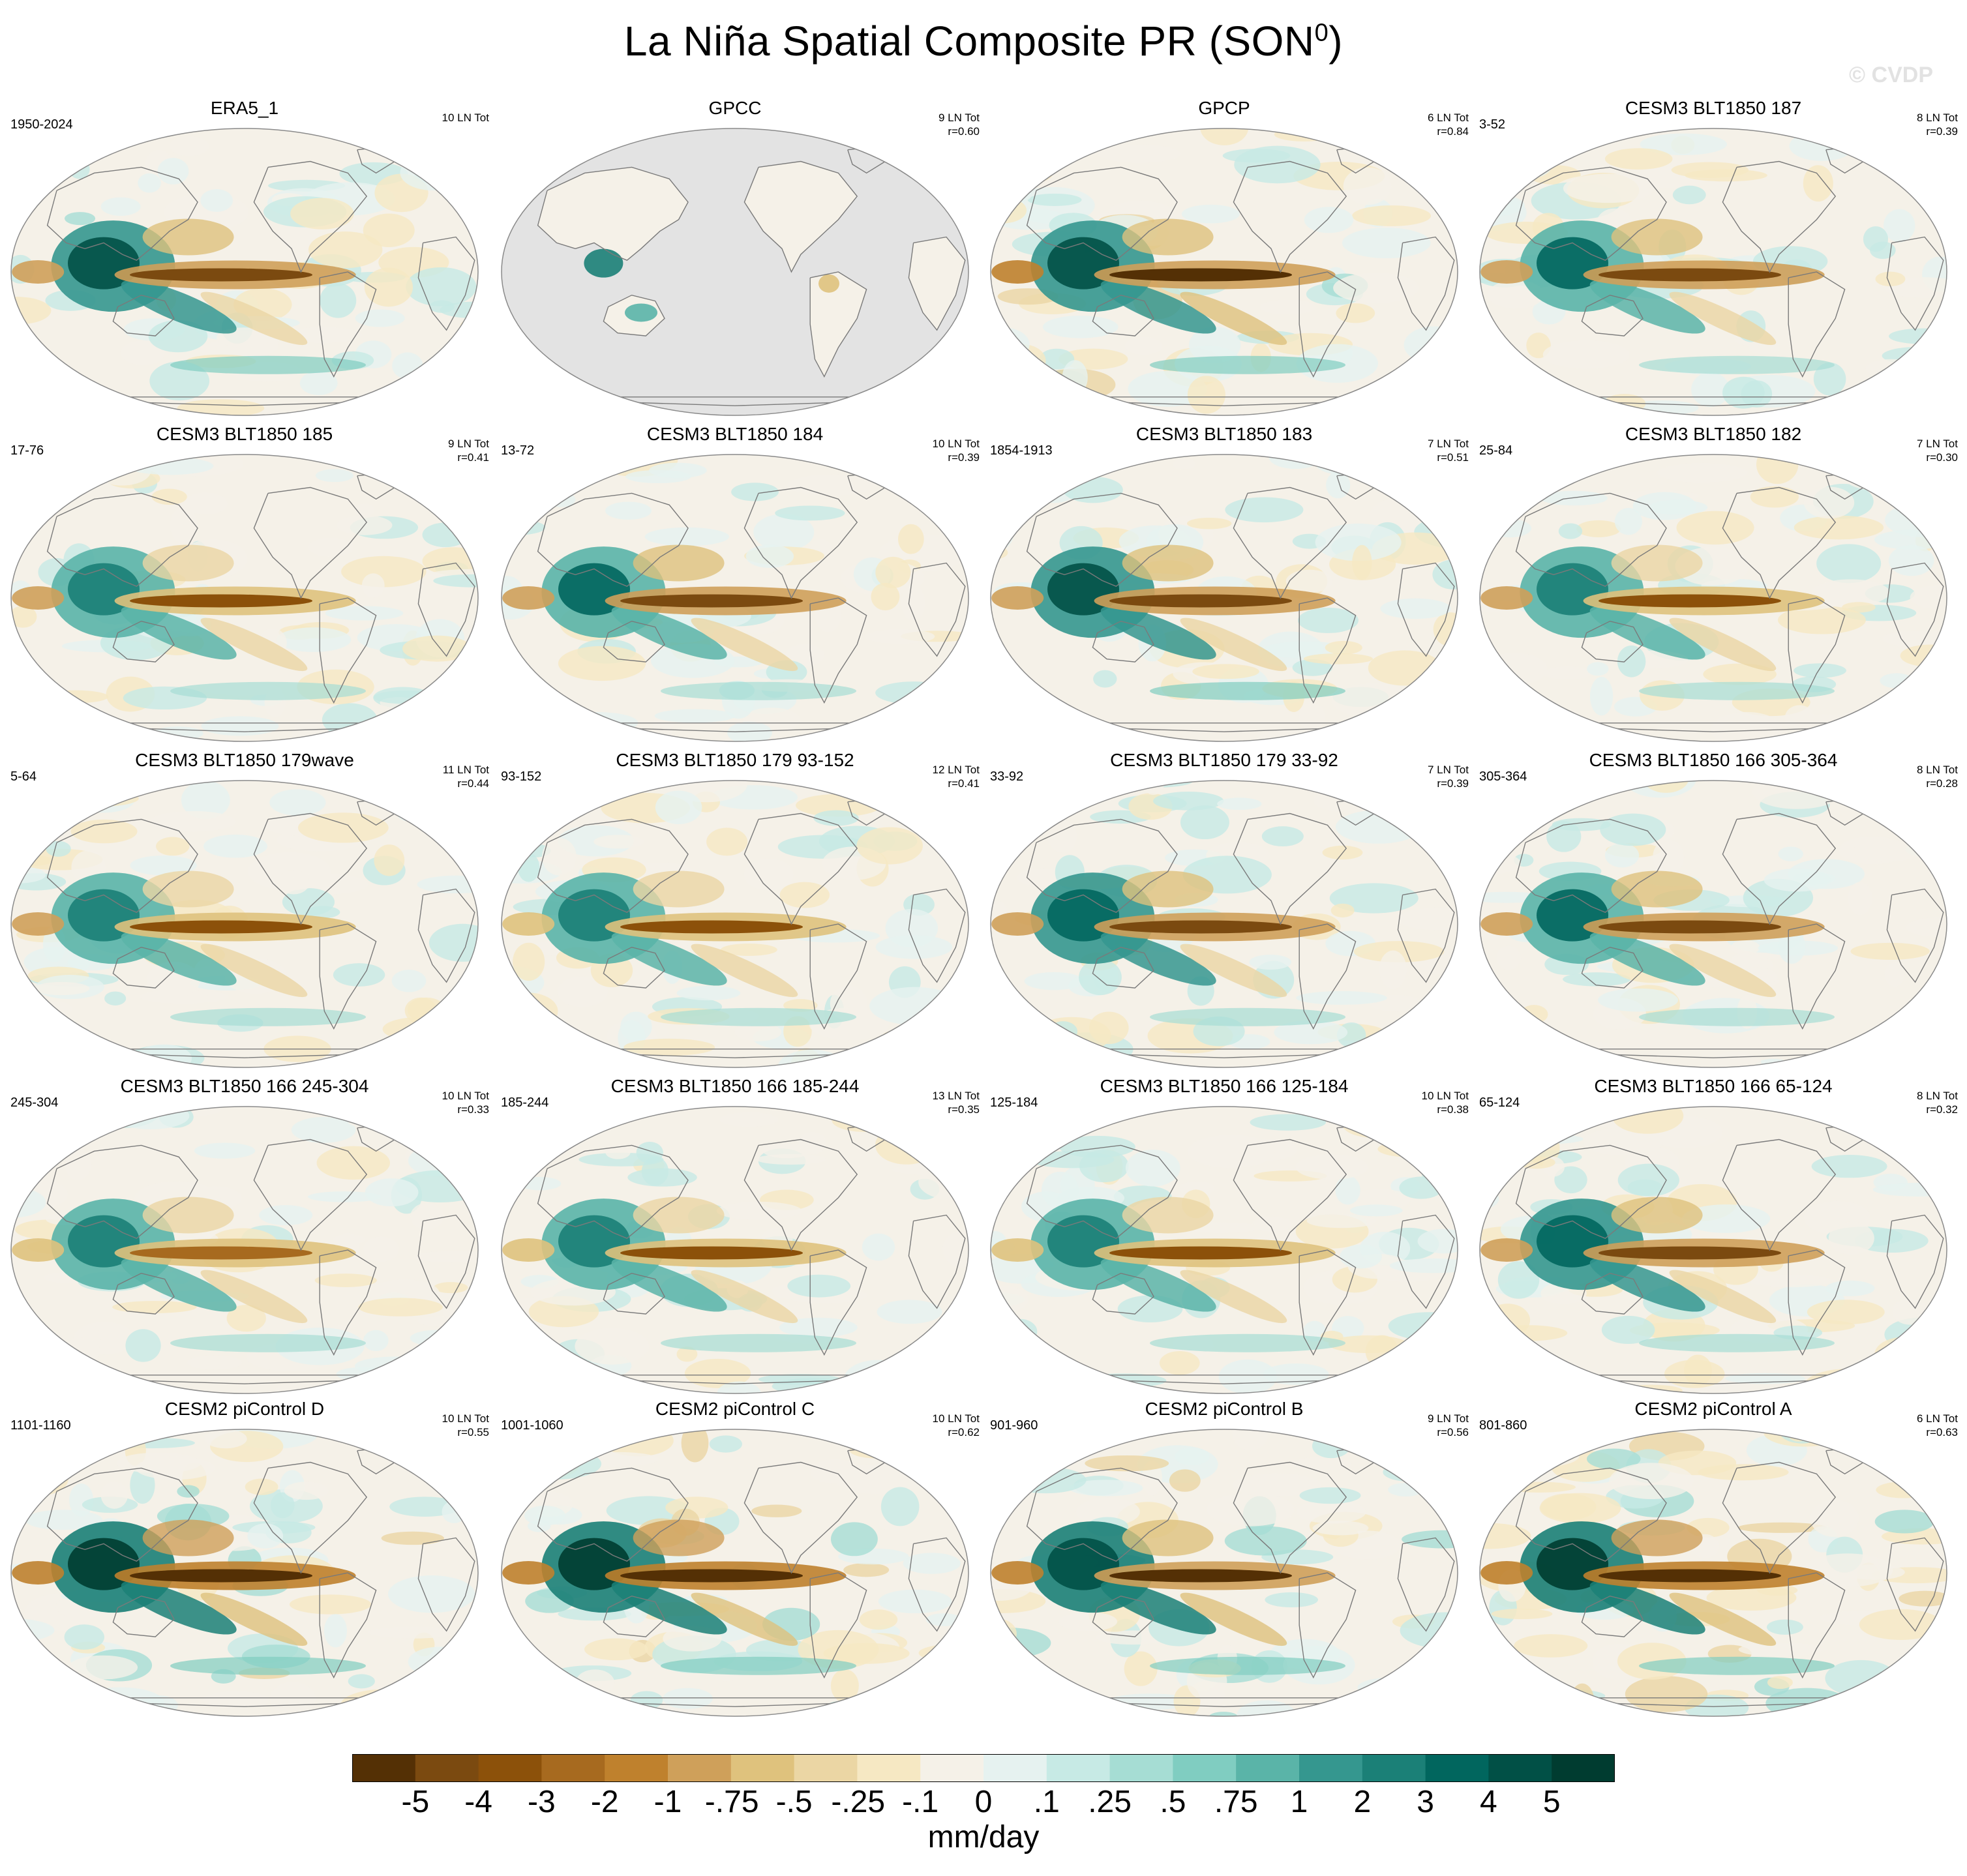 This screenshot has height=1876, width=1967. I want to click on wet-anomaly-spcz, so click(669, 1285).